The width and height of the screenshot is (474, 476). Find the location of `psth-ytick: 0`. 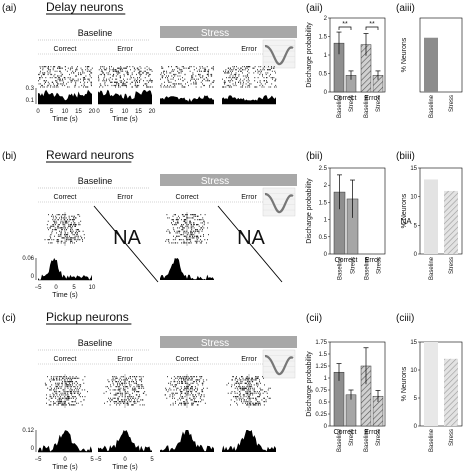

psth-ytick: 0 is located at coordinates (33, 277).